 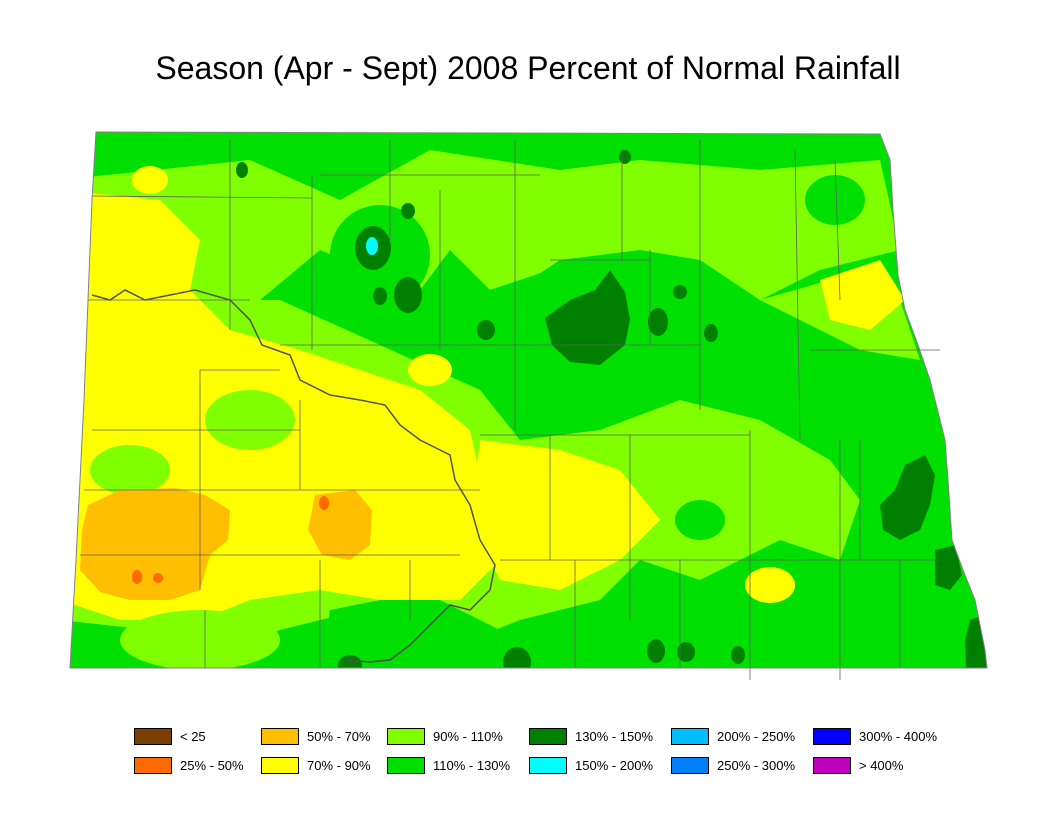 I want to click on legend-item: 110% - 130%, so click(x=448, y=765).